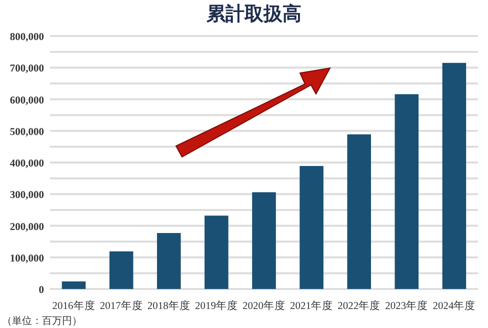 This screenshot has width=488, height=328. Describe the element at coordinates (42, 321) in the screenshot. I see `text: （単位：百万円）` at that location.